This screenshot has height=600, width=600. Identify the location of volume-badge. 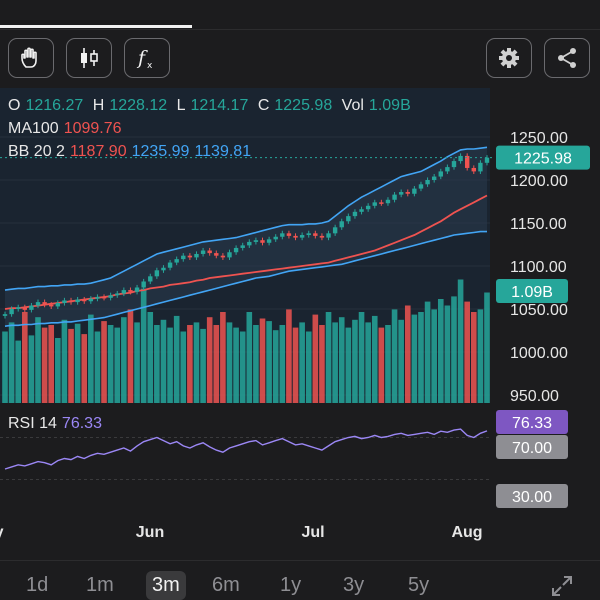
(532, 291).